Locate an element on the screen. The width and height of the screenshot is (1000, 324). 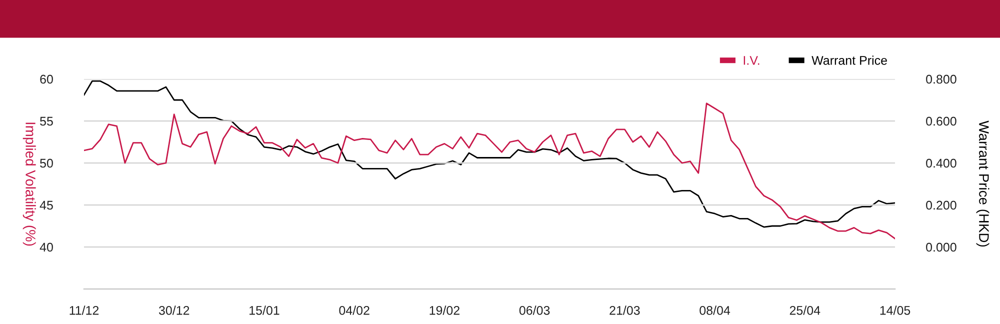
y-tick-label: 60 is located at coordinates (46, 79).